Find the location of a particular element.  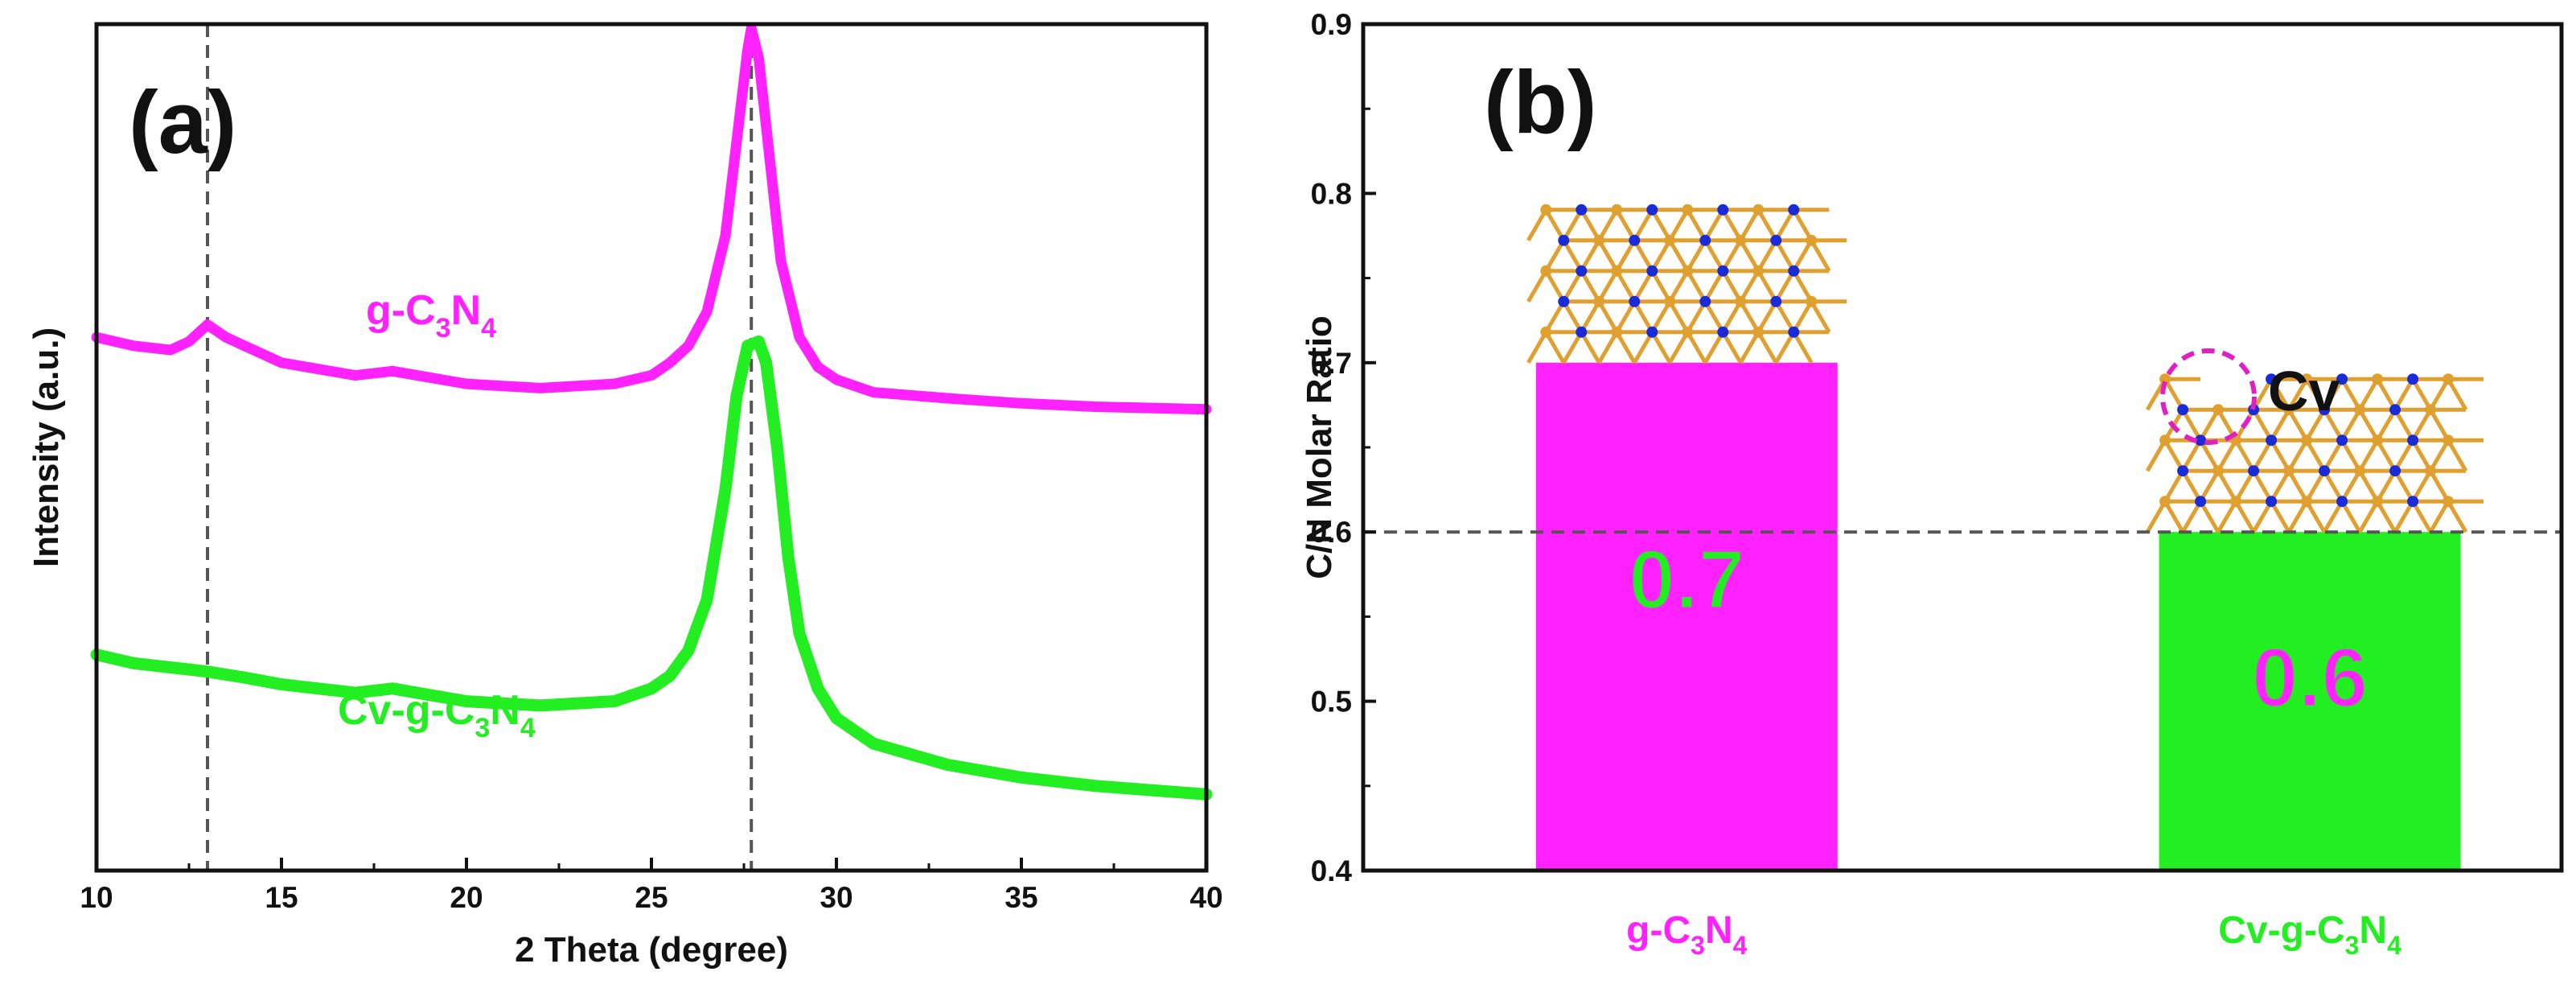

vacancy-circle is located at coordinates (2208, 396).